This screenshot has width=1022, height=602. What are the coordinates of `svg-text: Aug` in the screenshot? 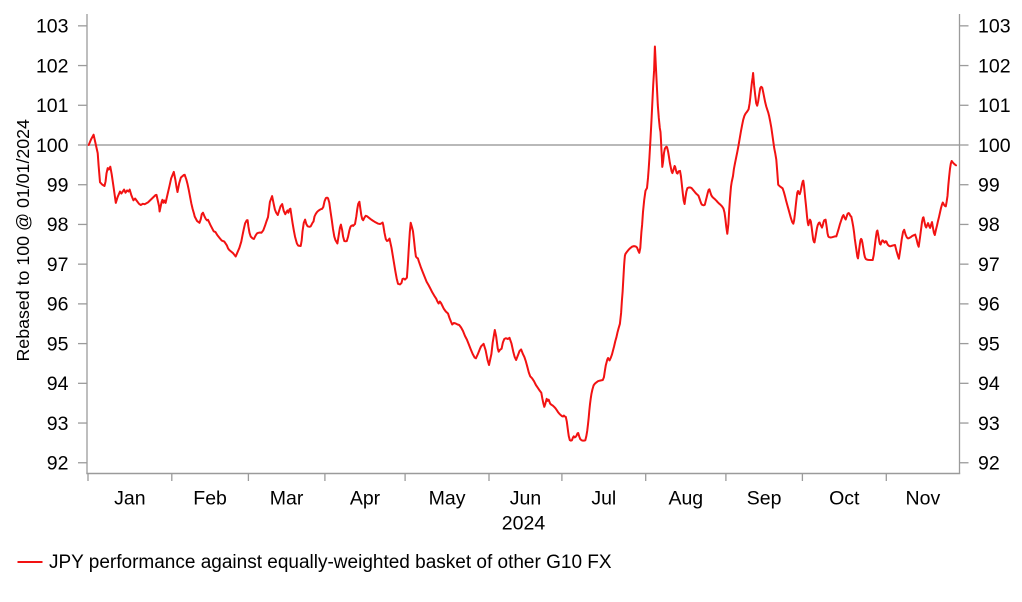 It's located at (685, 499).